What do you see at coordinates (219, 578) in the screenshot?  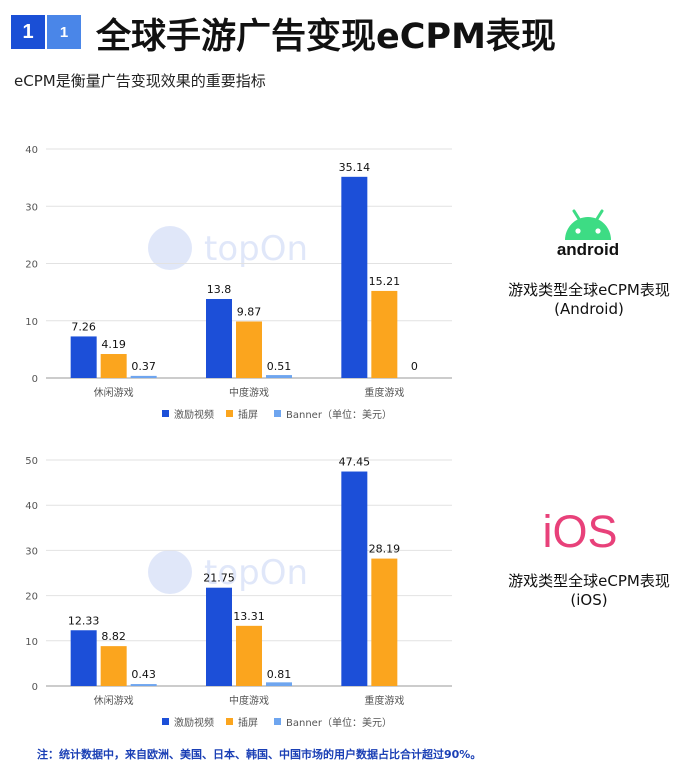 I see `data-label: 21.75` at bounding box center [219, 578].